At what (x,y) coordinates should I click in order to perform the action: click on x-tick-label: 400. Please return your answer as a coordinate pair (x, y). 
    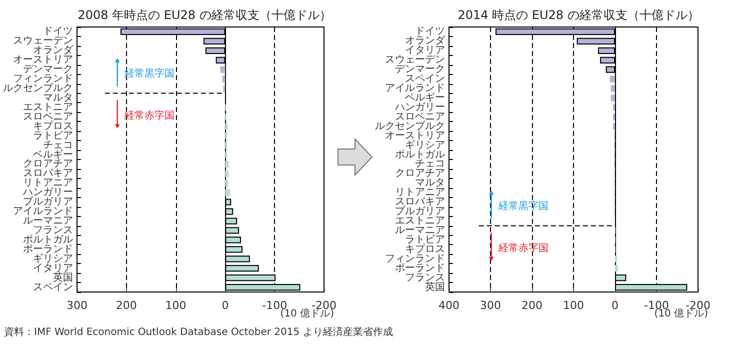
    Looking at the image, I should click on (449, 305).